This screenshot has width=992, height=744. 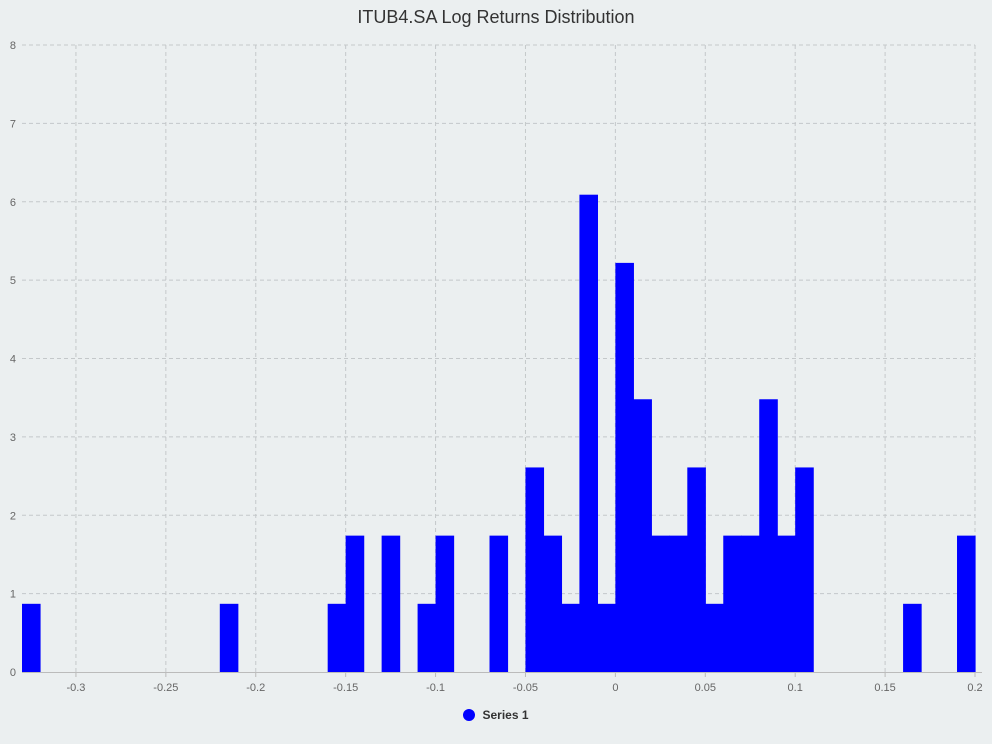 What do you see at coordinates (469, 715) in the screenshot?
I see `legend-marker` at bounding box center [469, 715].